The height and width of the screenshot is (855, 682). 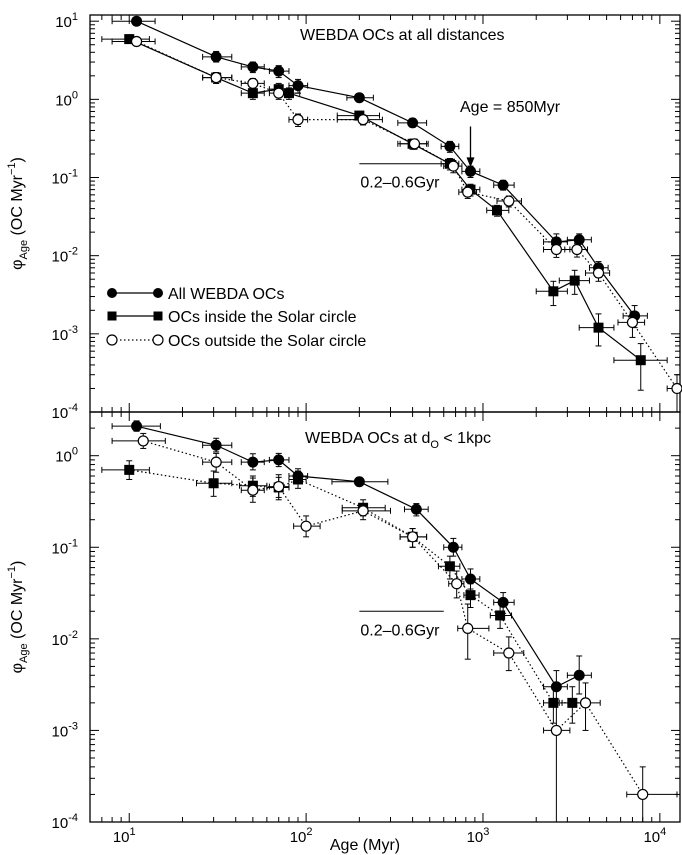 What do you see at coordinates (402, 35) in the screenshot?
I see `panel-annotation: WEBDA OCs at all distances` at bounding box center [402, 35].